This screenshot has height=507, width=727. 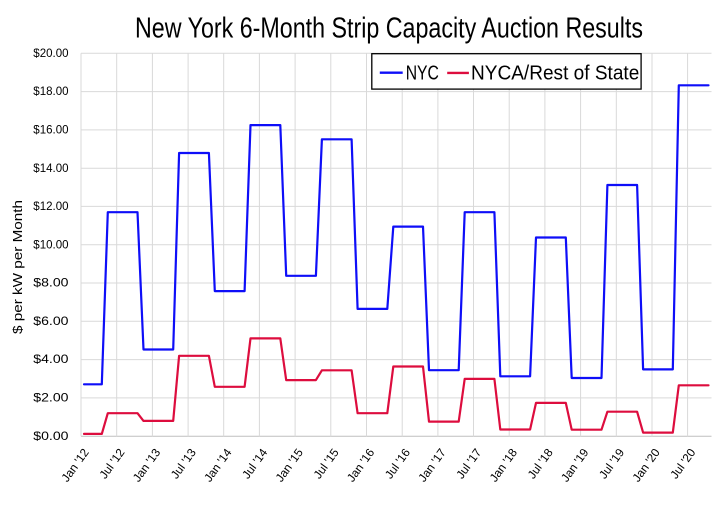 What do you see at coordinates (51, 398) in the screenshot?
I see `svg-text: $2.00` at bounding box center [51, 398].